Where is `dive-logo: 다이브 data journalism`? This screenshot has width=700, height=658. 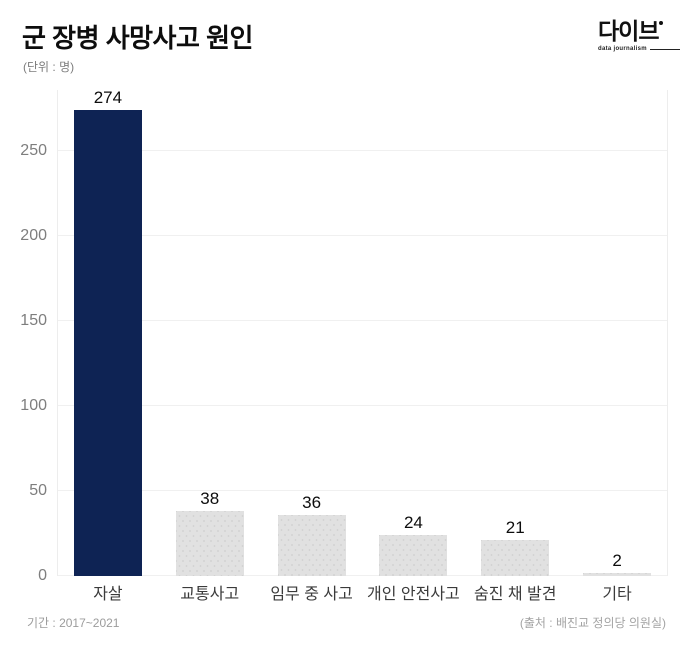
dive-logo: 다이브 data journalism is located at coordinates (639, 36).